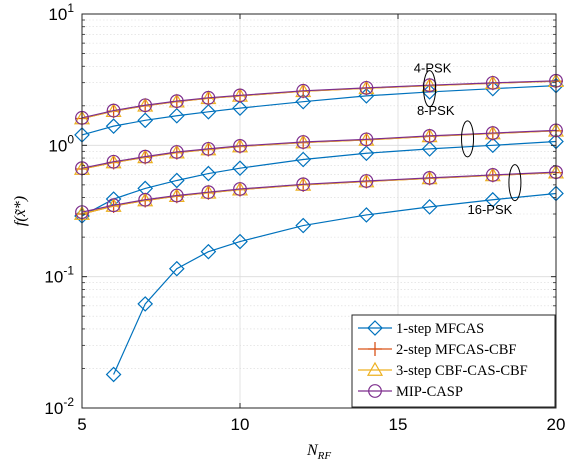 Image resolution: width=580 pixels, height=459 pixels. I want to click on x-tick-label: 20, so click(556, 424).